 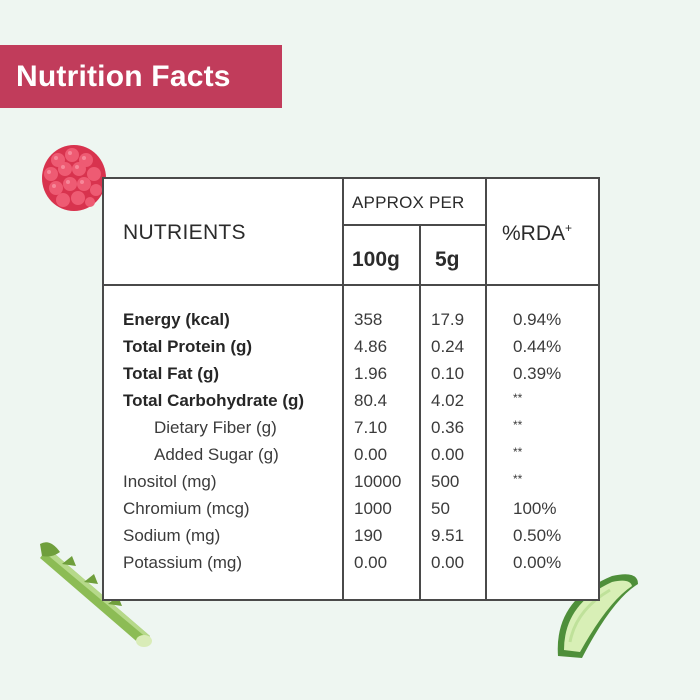 I want to click on table-row: Chromium (mcg) 1000 50 100%, so click(x=351, y=508).